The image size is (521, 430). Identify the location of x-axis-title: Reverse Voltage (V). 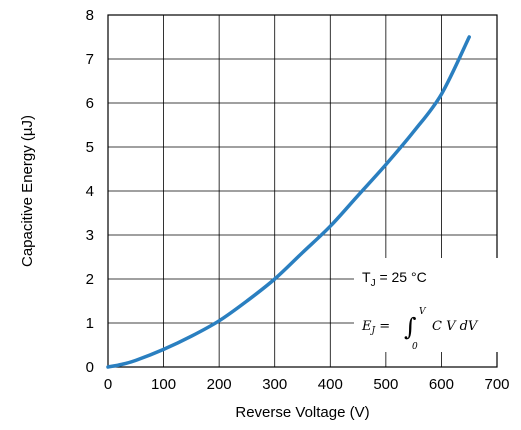
(302, 412).